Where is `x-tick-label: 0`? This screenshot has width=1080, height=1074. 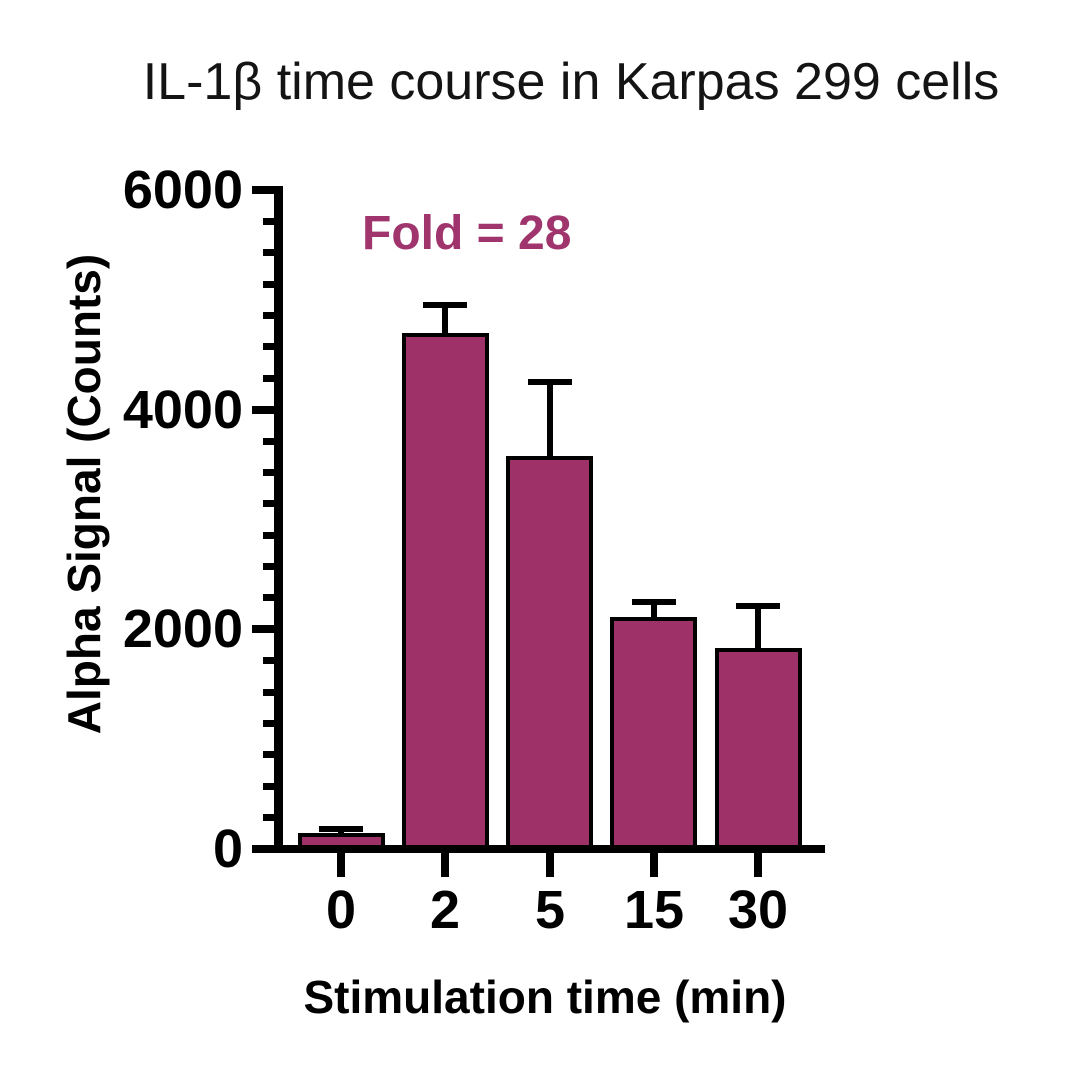 x-tick-label: 0 is located at coordinates (341, 910).